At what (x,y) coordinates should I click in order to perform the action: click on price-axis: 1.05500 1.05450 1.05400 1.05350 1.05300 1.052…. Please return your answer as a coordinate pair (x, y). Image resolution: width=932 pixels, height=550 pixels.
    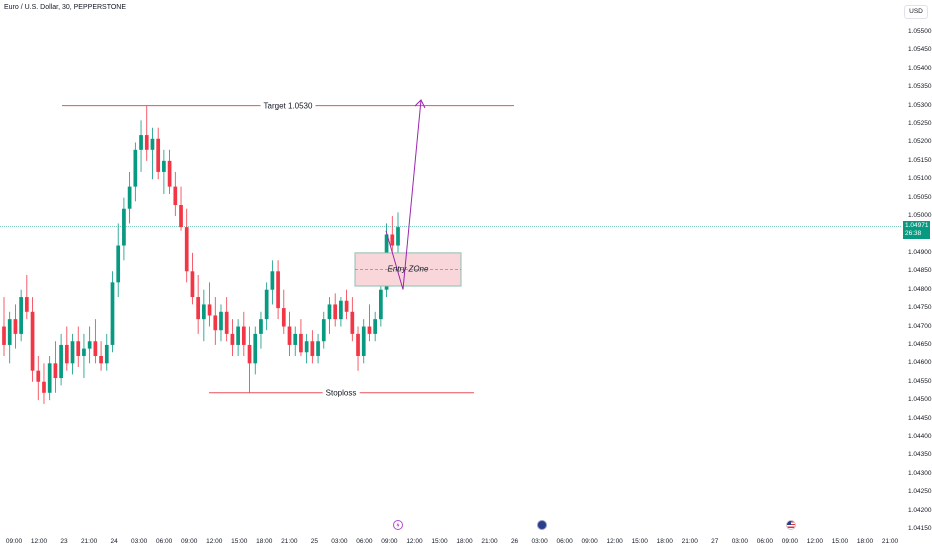
    Looking at the image, I should click on (917, 275).